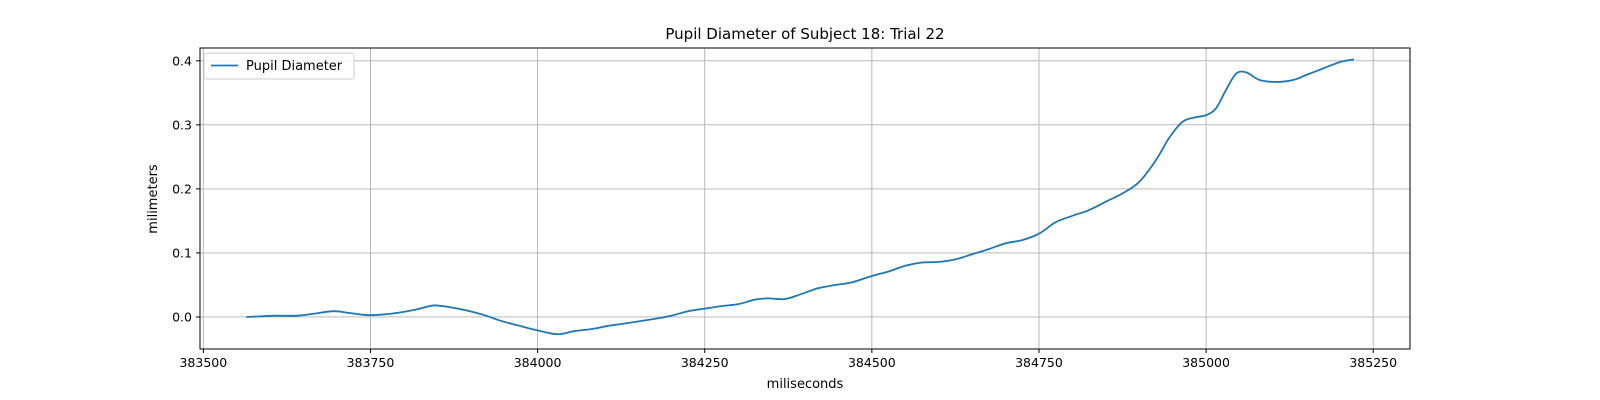 The width and height of the screenshot is (1600, 400). Describe the element at coordinates (182, 188) in the screenshot. I see `y-tick-label: 0.2` at that location.